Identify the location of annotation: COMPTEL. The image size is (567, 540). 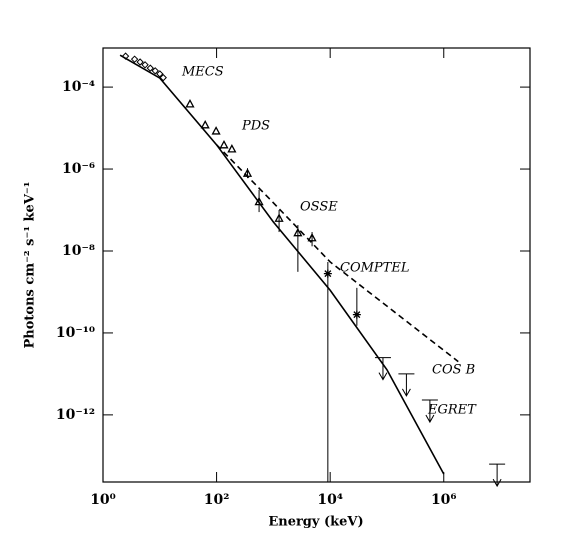
(374, 268).